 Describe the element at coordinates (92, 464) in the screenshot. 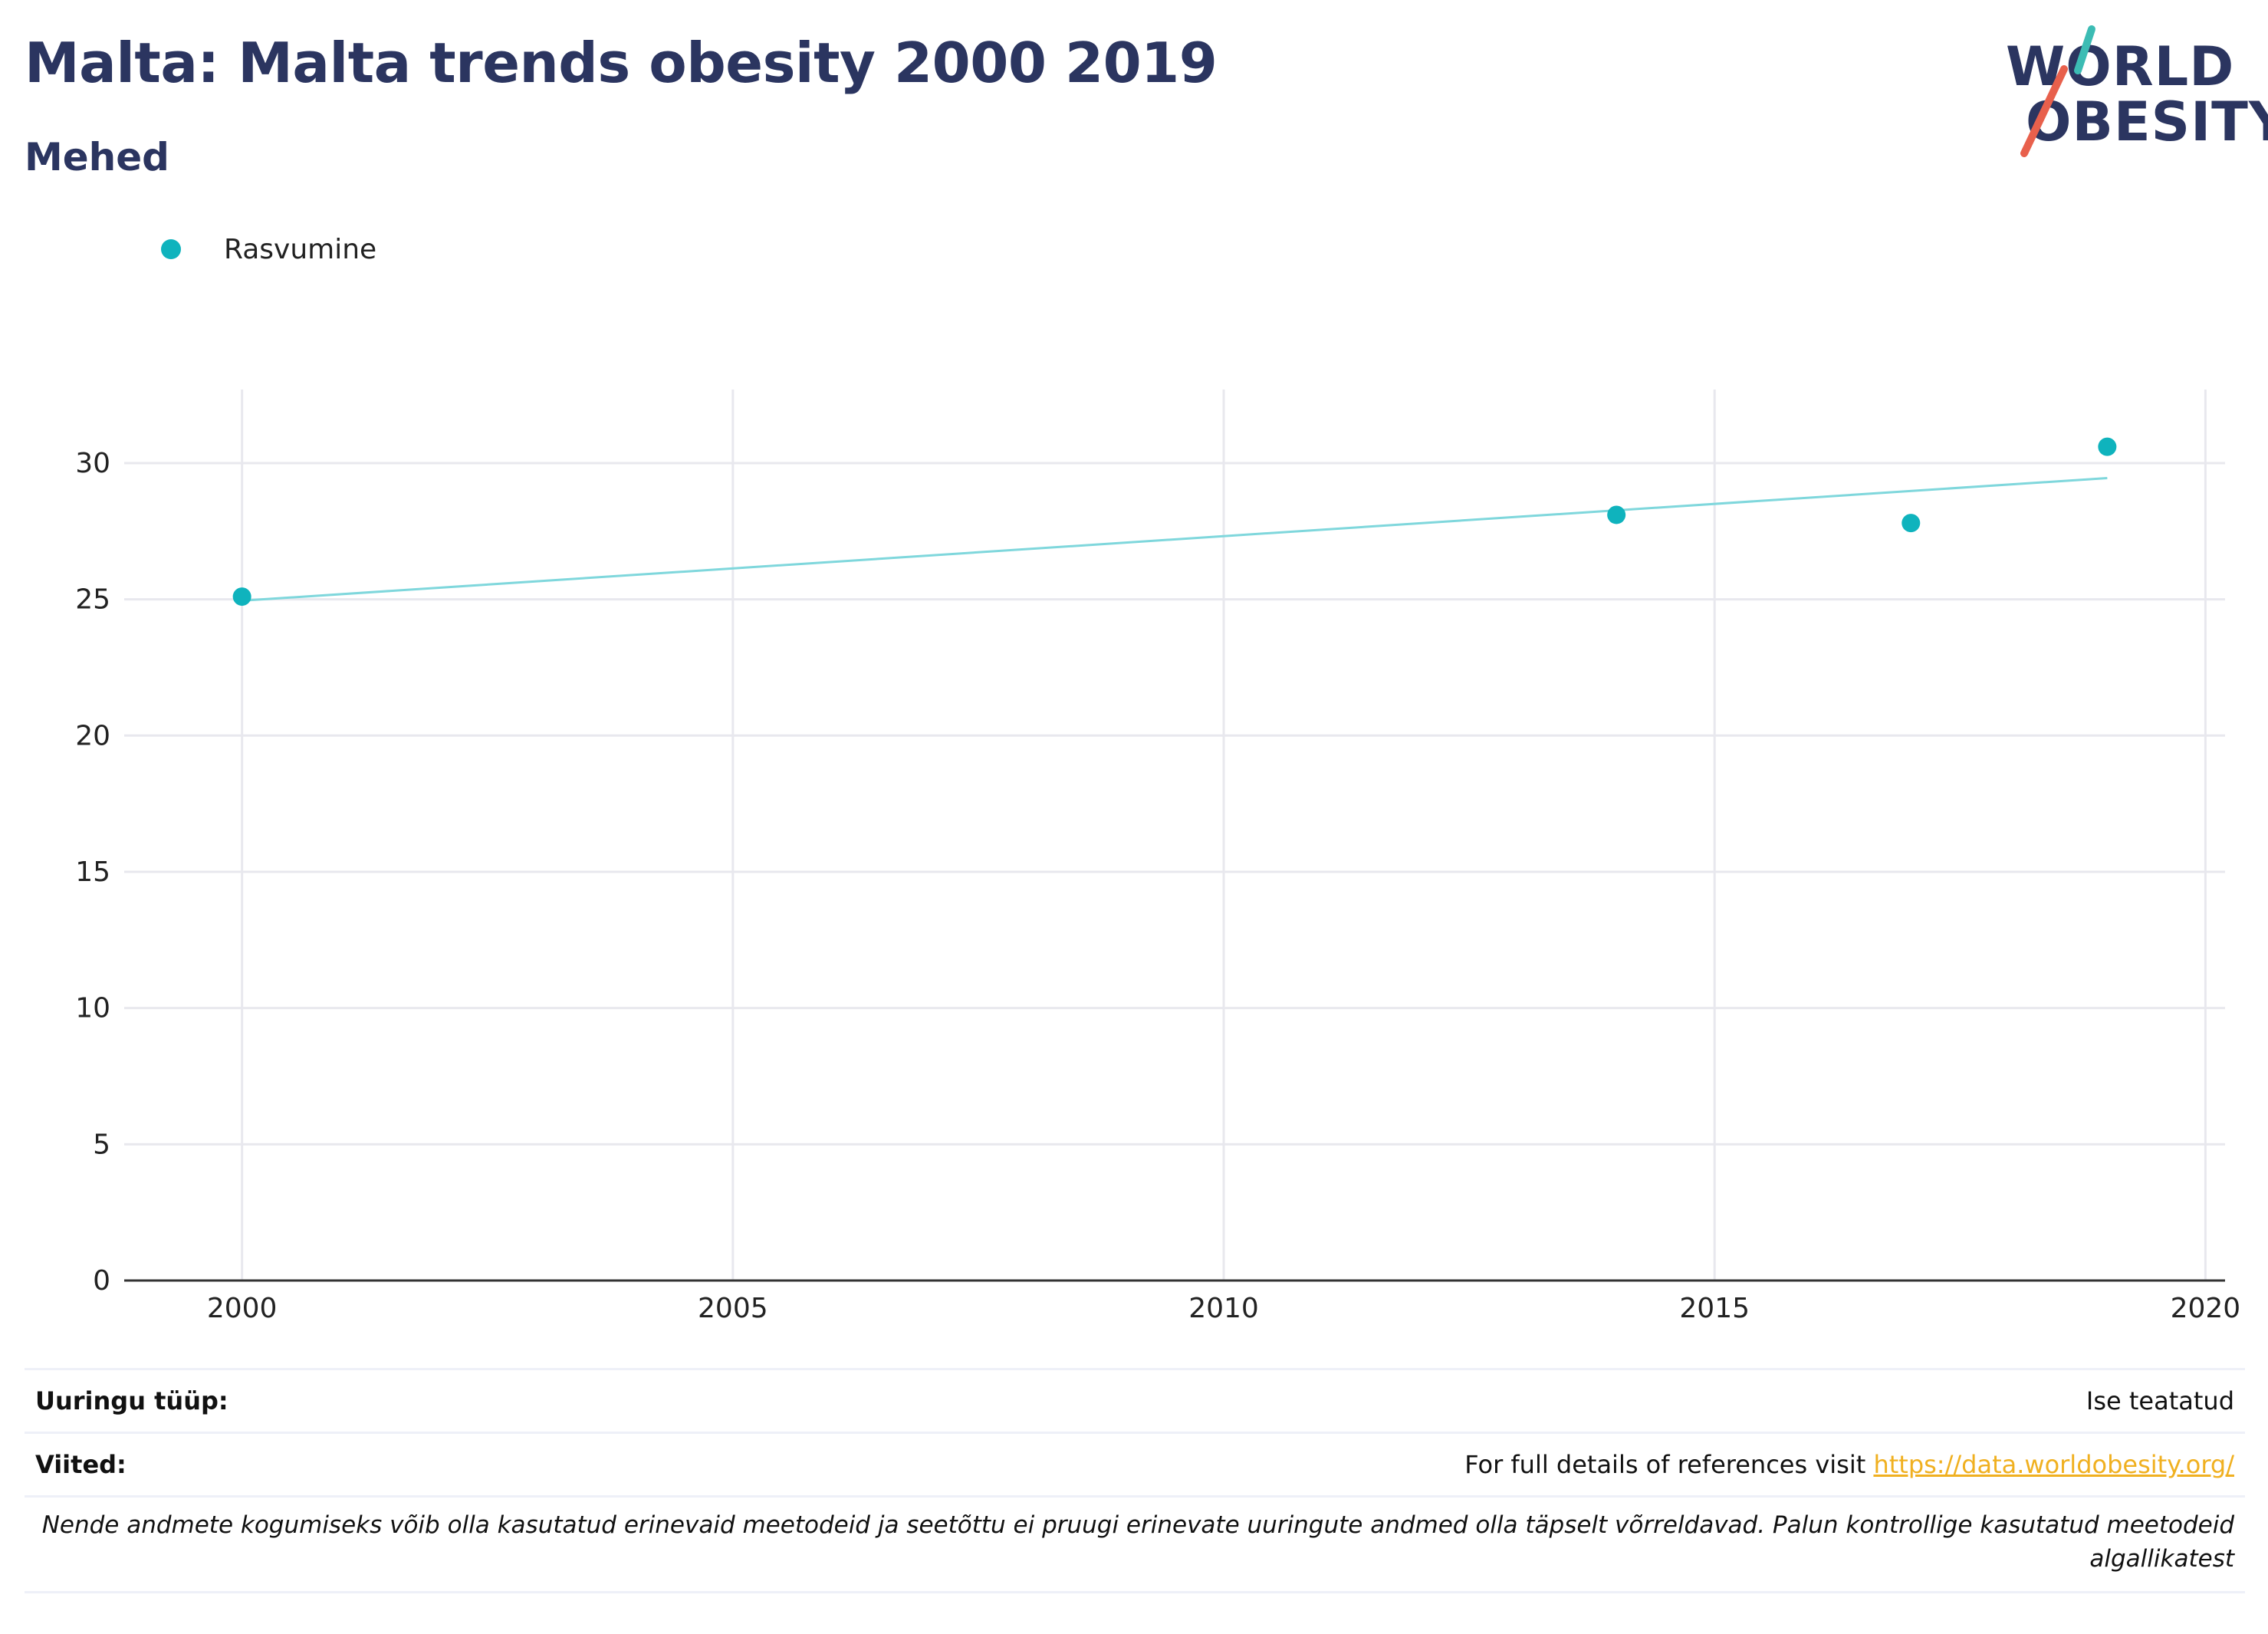

I see `y-tick-label: 30` at that location.